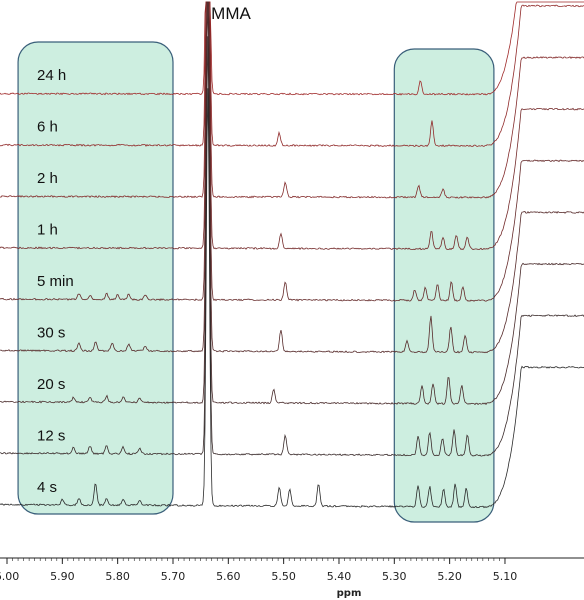  Describe the element at coordinates (117, 576) in the screenshot. I see `x-tick-label: 5.80` at that location.